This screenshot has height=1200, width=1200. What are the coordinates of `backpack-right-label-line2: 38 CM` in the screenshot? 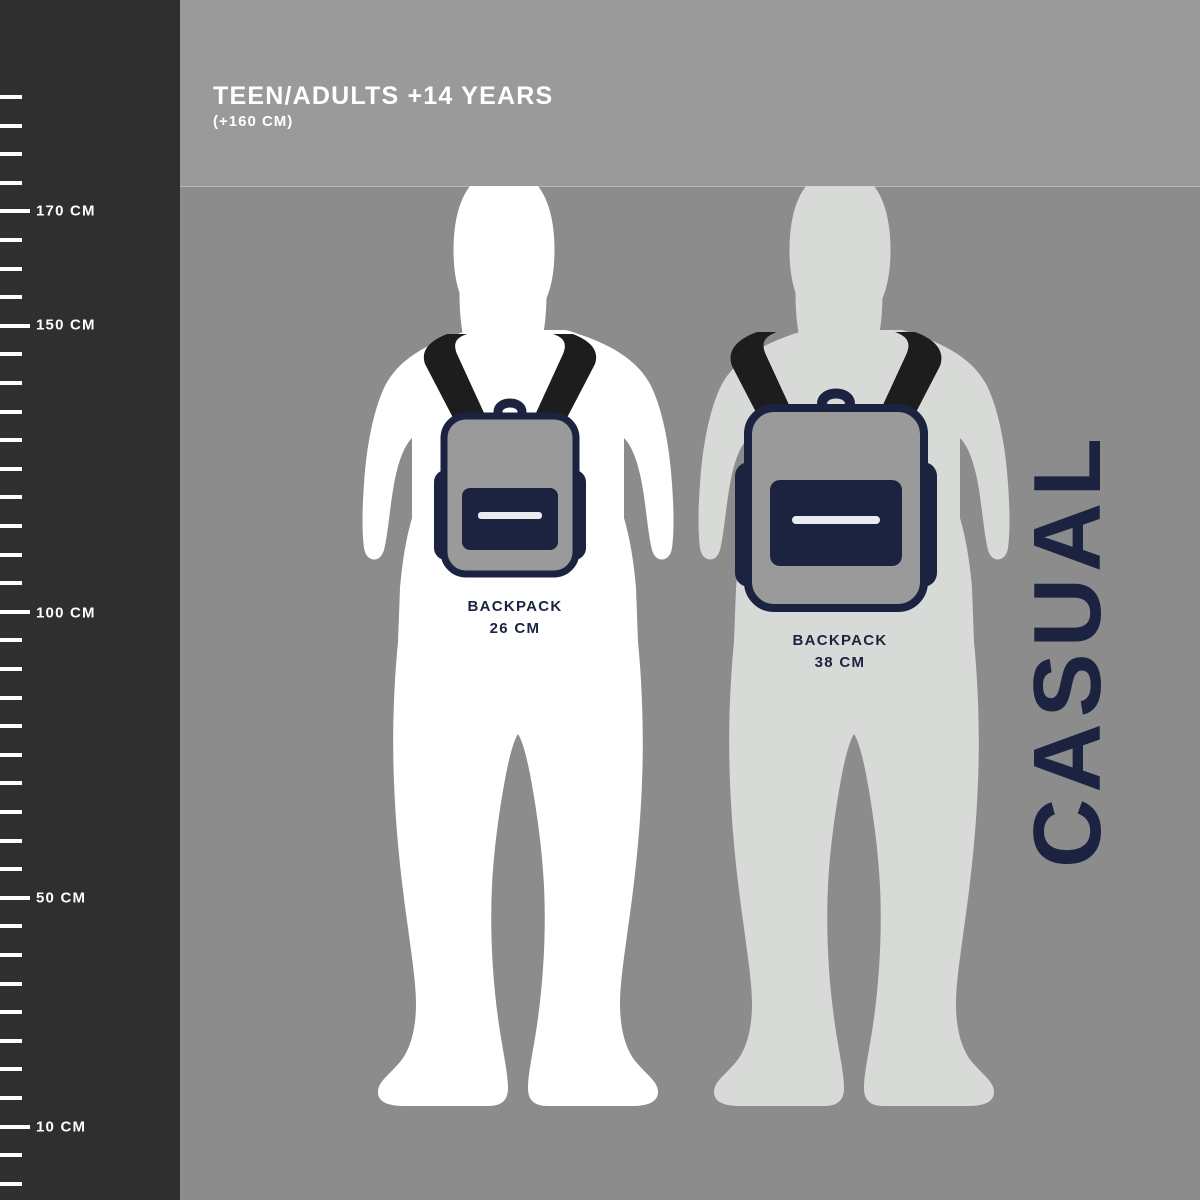 It's located at (840, 662).